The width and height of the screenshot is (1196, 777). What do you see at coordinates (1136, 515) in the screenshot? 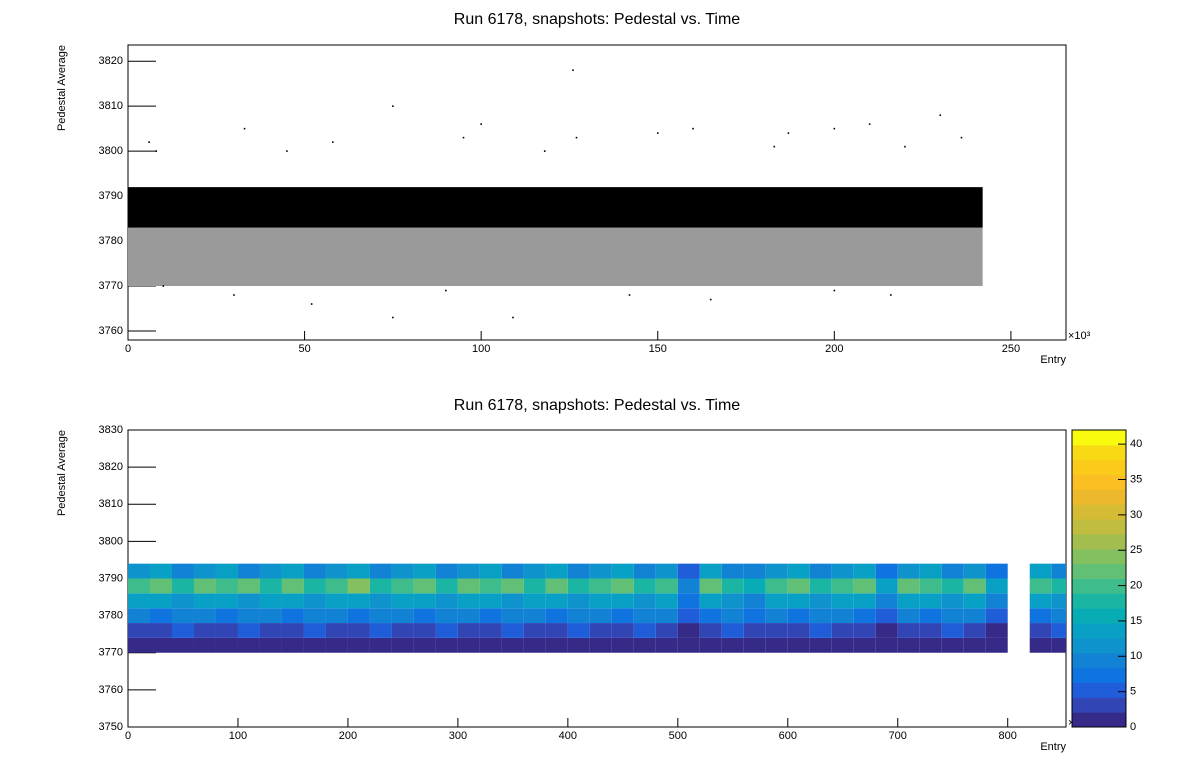
I see `z-tick-label: 30` at bounding box center [1136, 515].